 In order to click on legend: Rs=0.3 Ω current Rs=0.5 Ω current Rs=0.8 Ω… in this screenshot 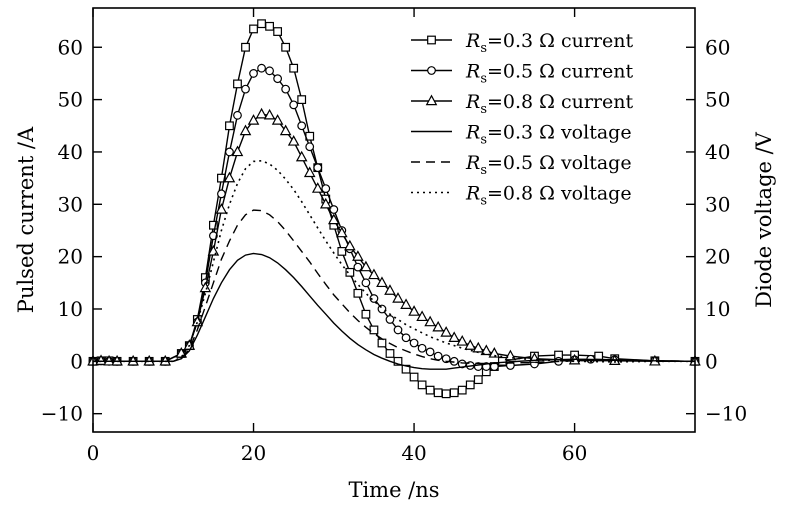, I will do `click(522, 119)`.